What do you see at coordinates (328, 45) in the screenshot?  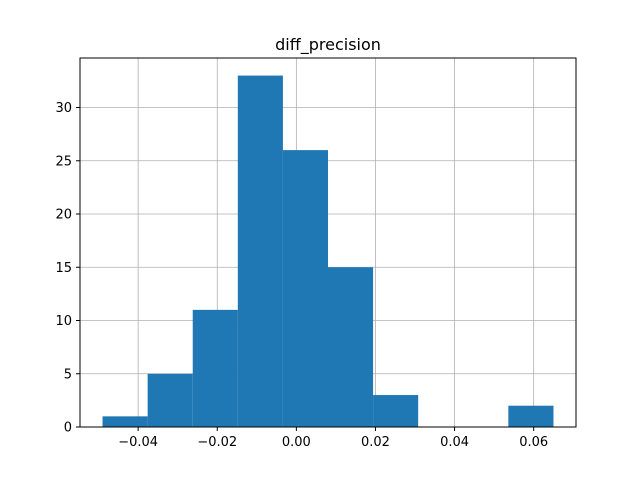 I see `chart-title: diff_precision` at bounding box center [328, 45].